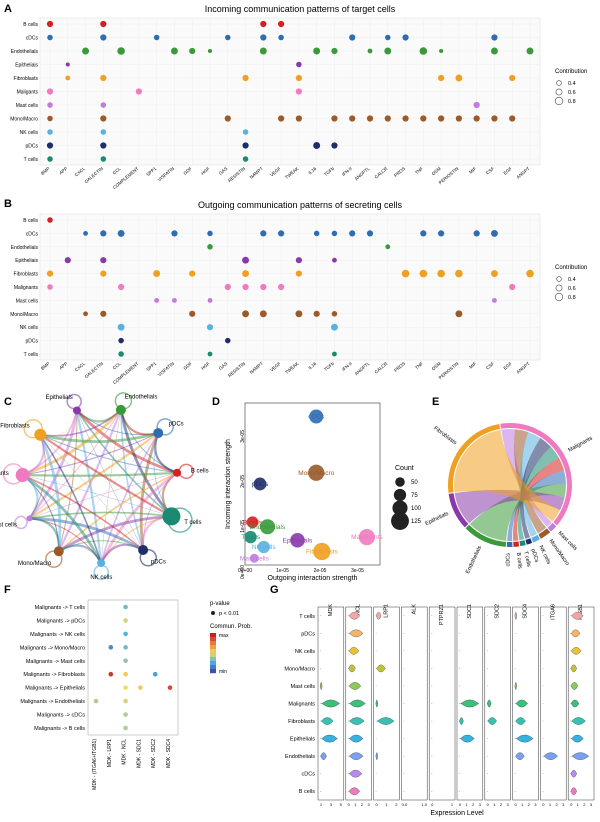 This screenshot has width=600, height=822. Describe the element at coordinates (347, 366) in the screenshot. I see `col-label: IFN-II` at that location.